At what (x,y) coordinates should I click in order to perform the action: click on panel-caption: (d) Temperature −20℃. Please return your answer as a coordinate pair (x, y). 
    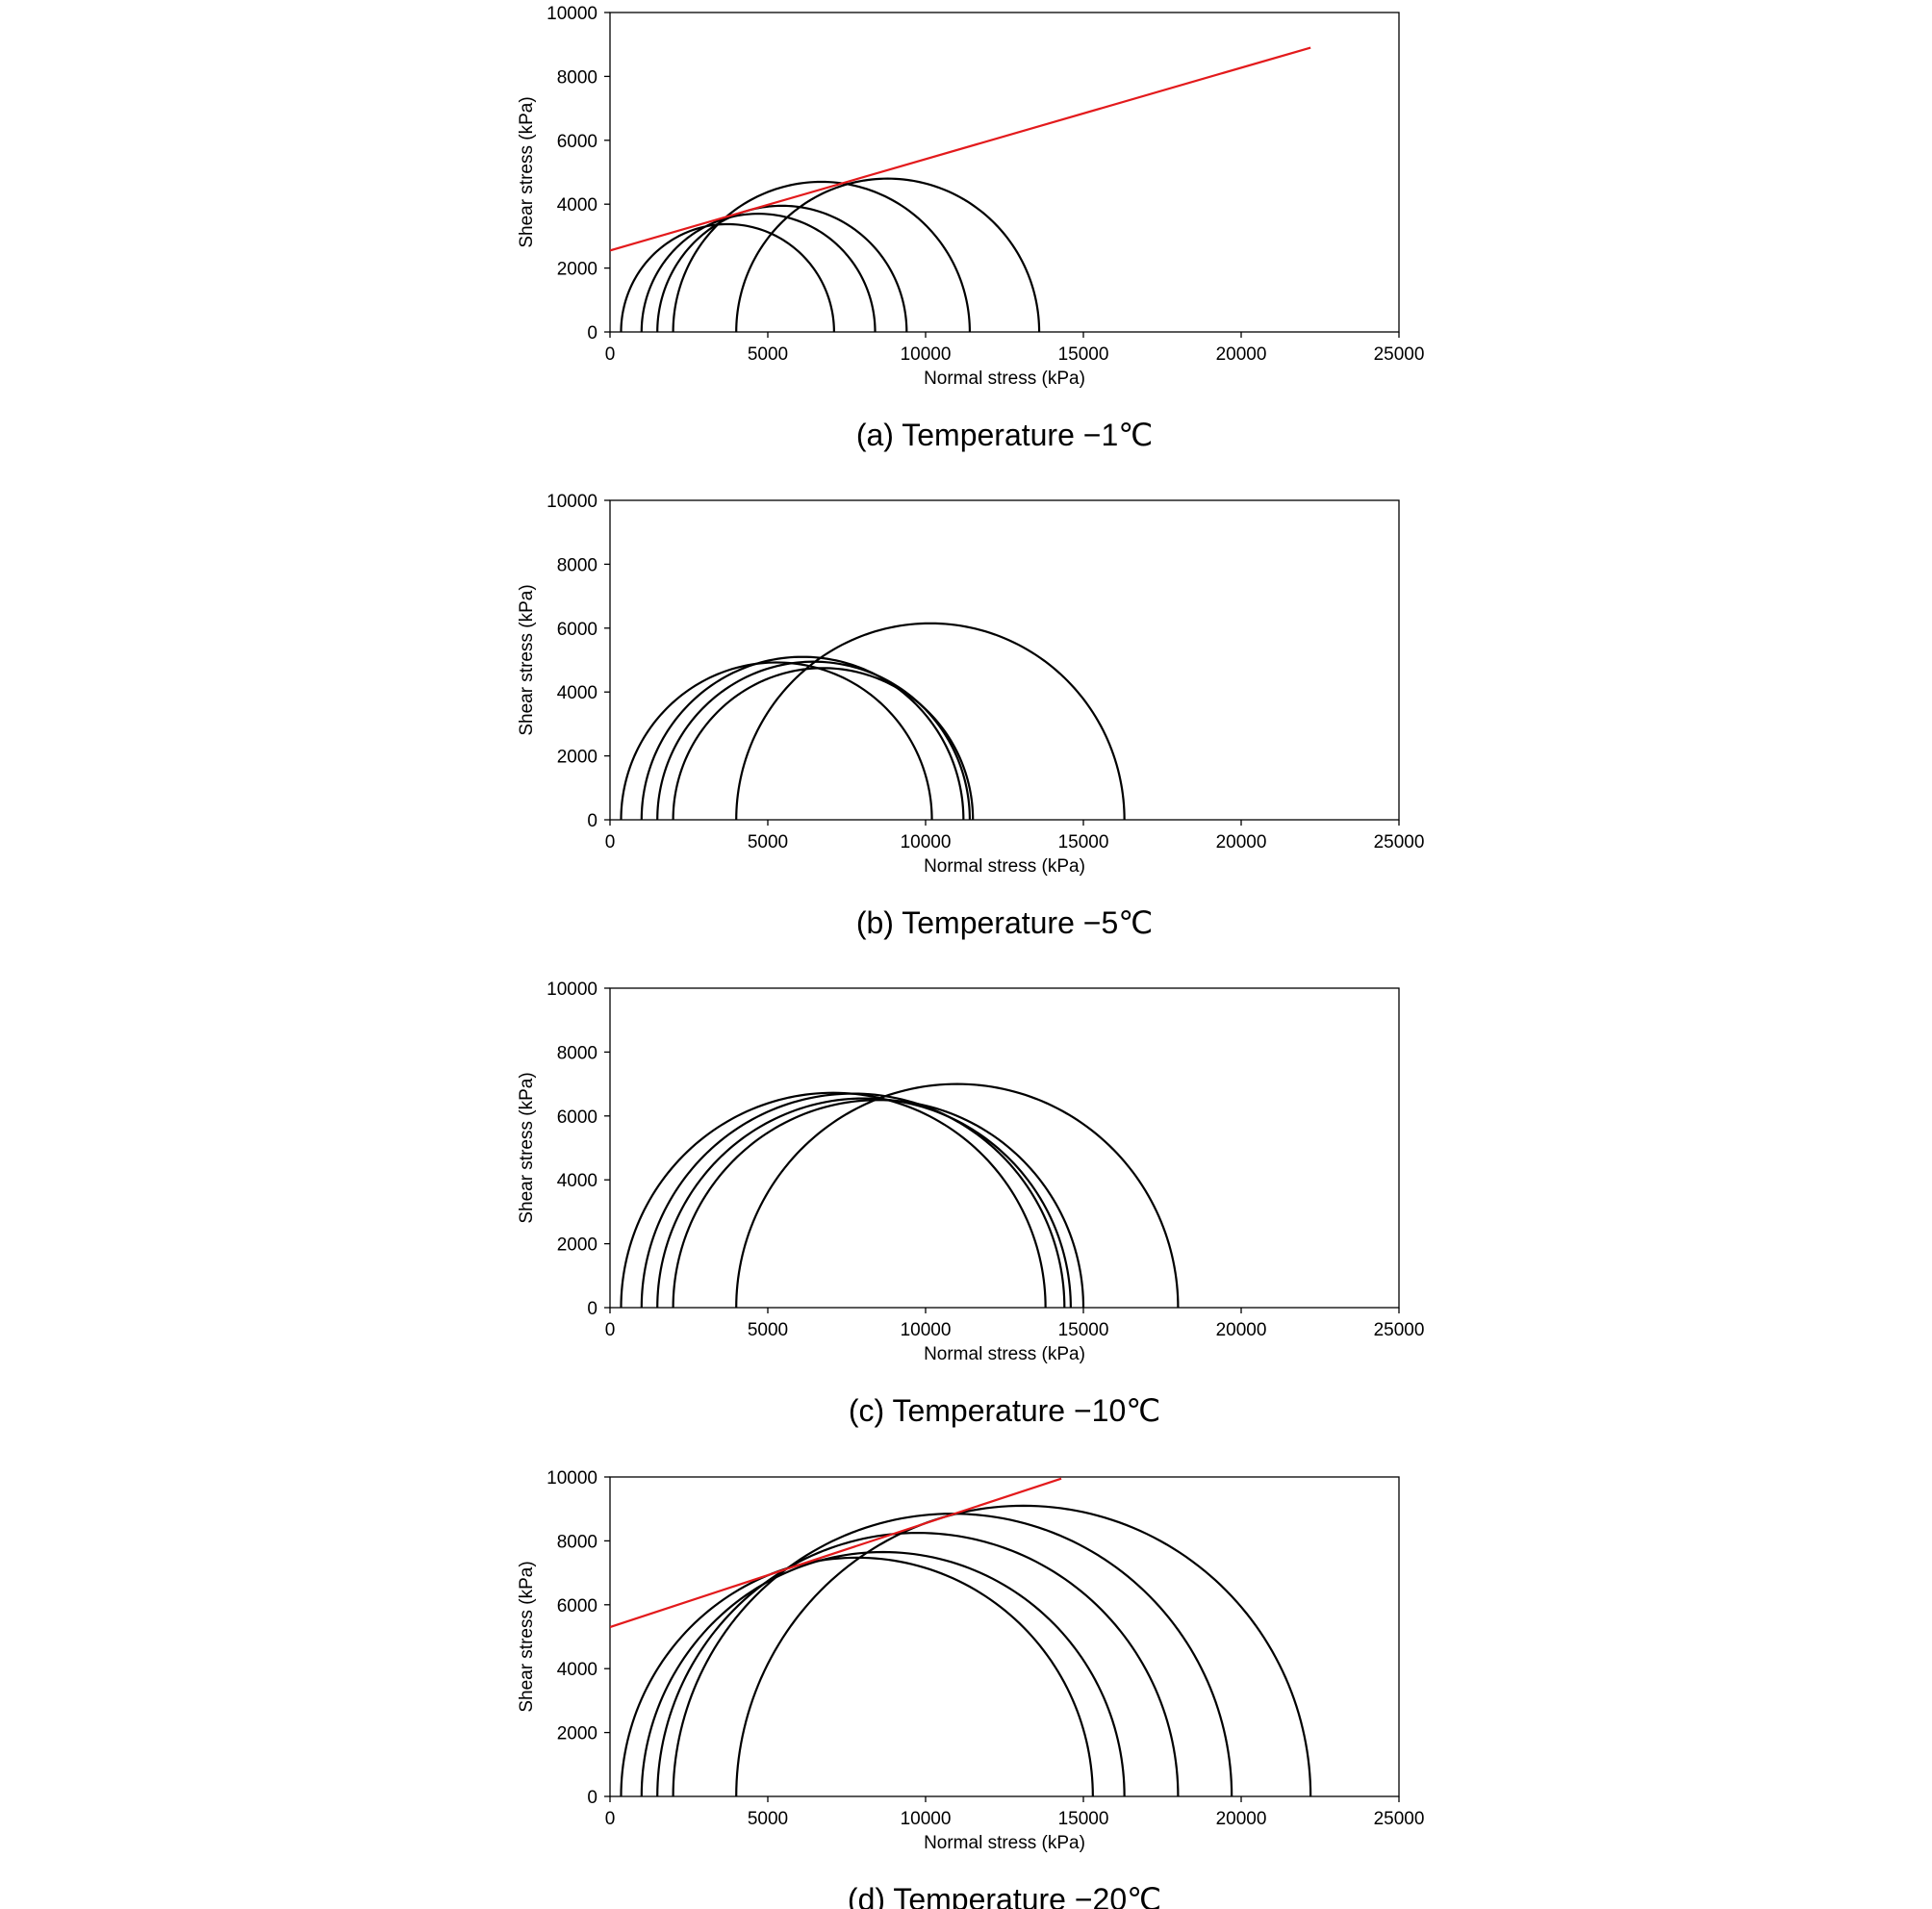
    Looking at the image, I should click on (1004, 1895).